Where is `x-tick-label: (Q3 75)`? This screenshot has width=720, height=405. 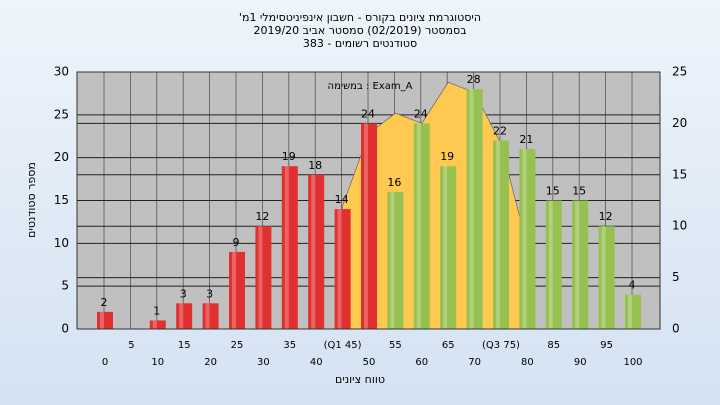 x-tick-label: (Q3 75) is located at coordinates (501, 345).